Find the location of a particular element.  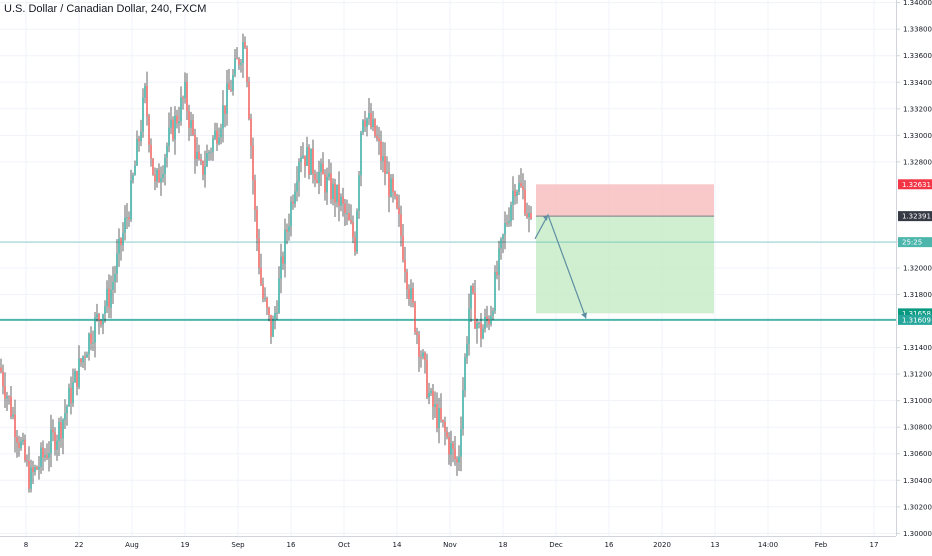

time-tick-label: 18 is located at coordinates (503, 545).